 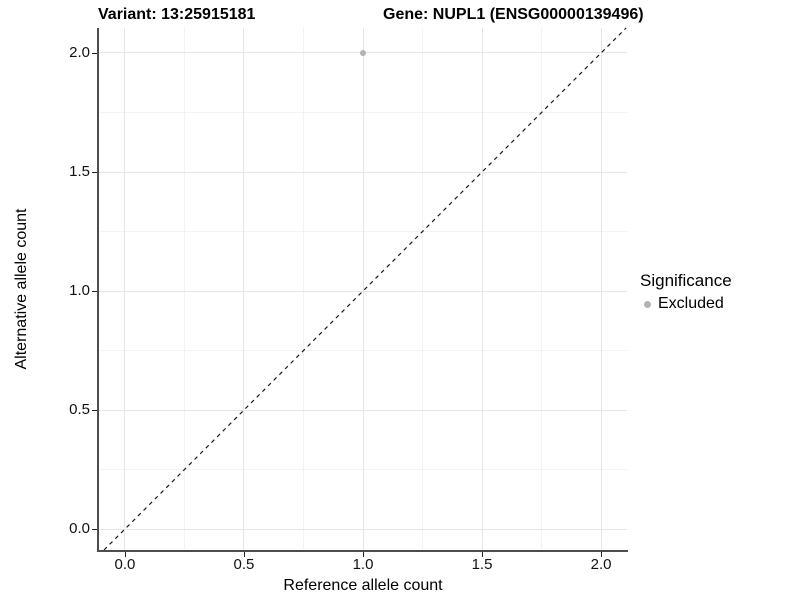 What do you see at coordinates (244, 564) in the screenshot?
I see `x-tick-label: 0.5` at bounding box center [244, 564].